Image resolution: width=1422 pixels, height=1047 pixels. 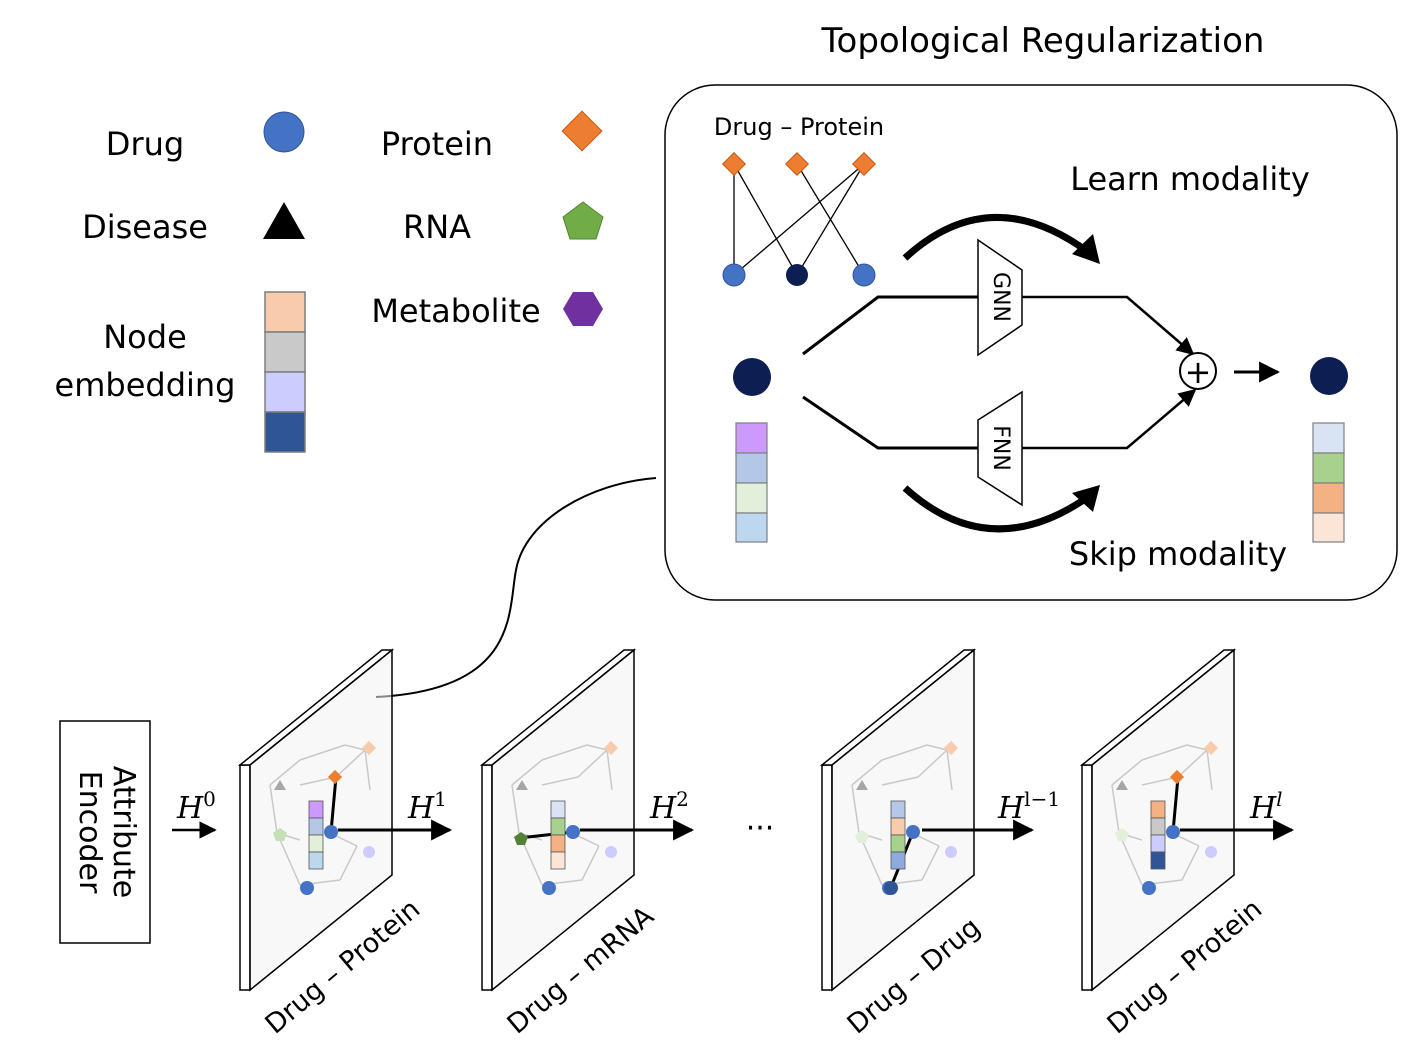 I want to click on layer-panel-2: Drug – mRNA, so click(x=569, y=844).